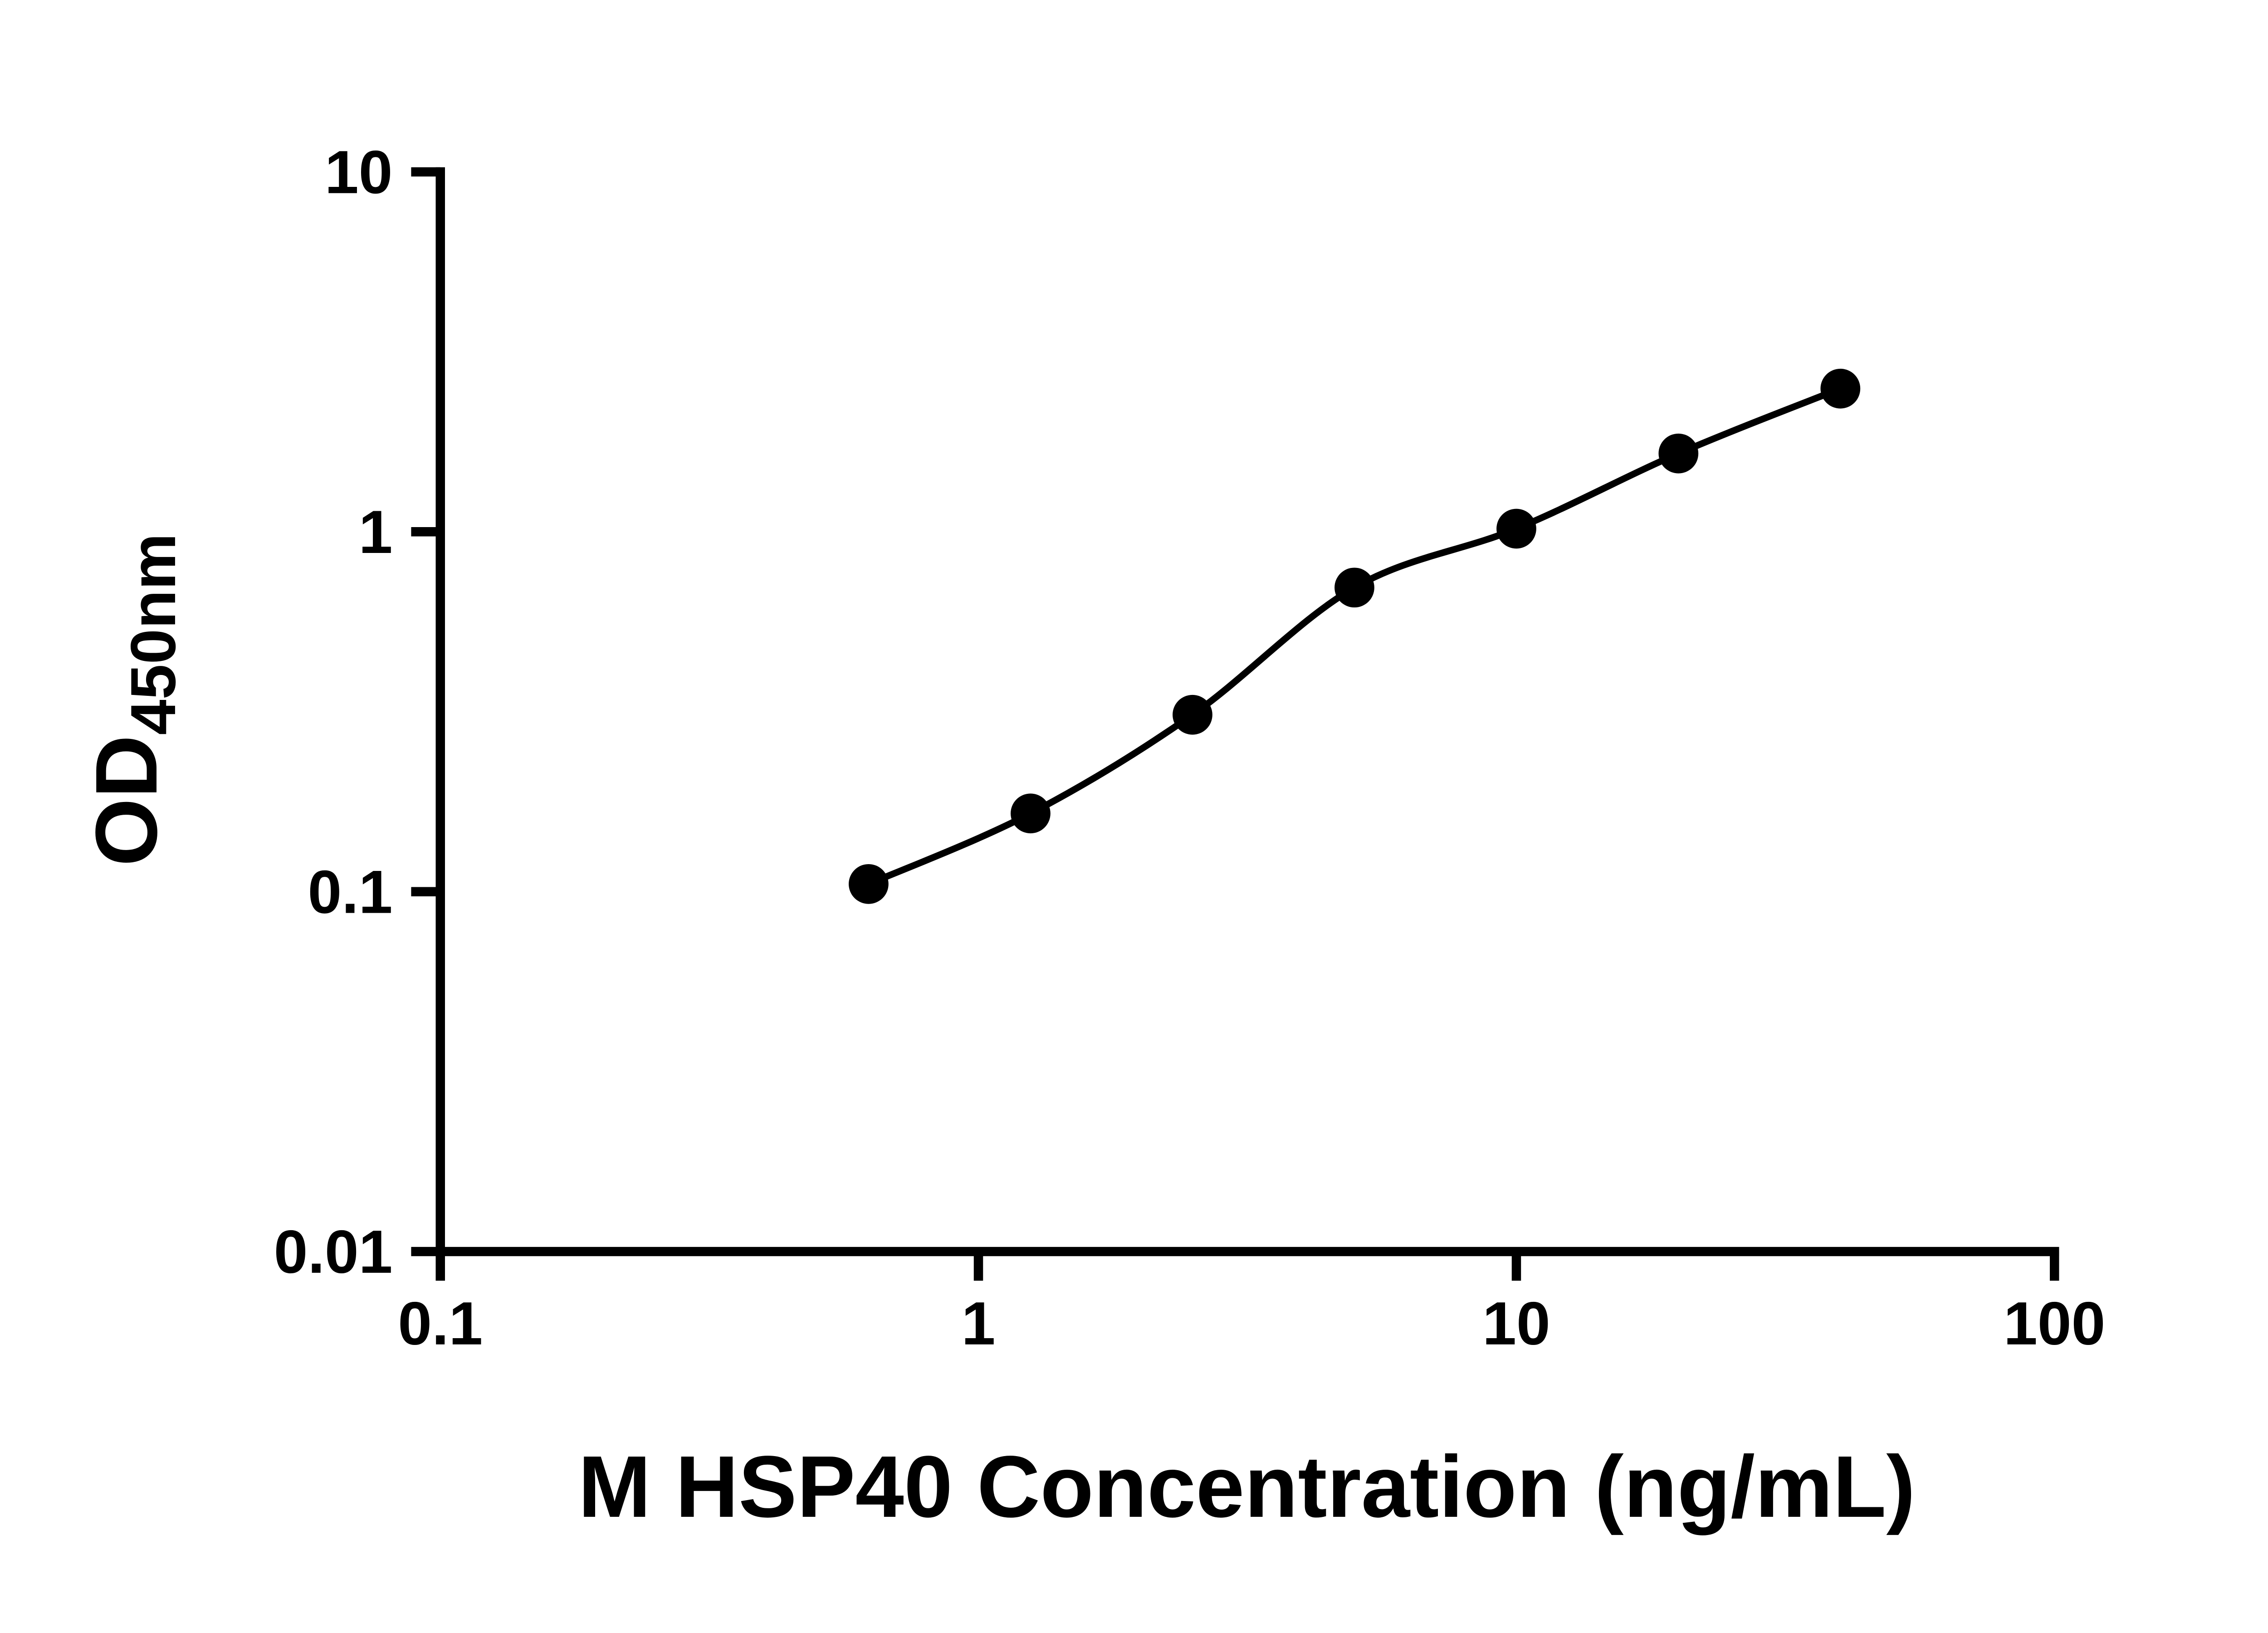  Describe the element at coordinates (126, 800) in the screenshot. I see `y-axis-title-base: OD` at that location.